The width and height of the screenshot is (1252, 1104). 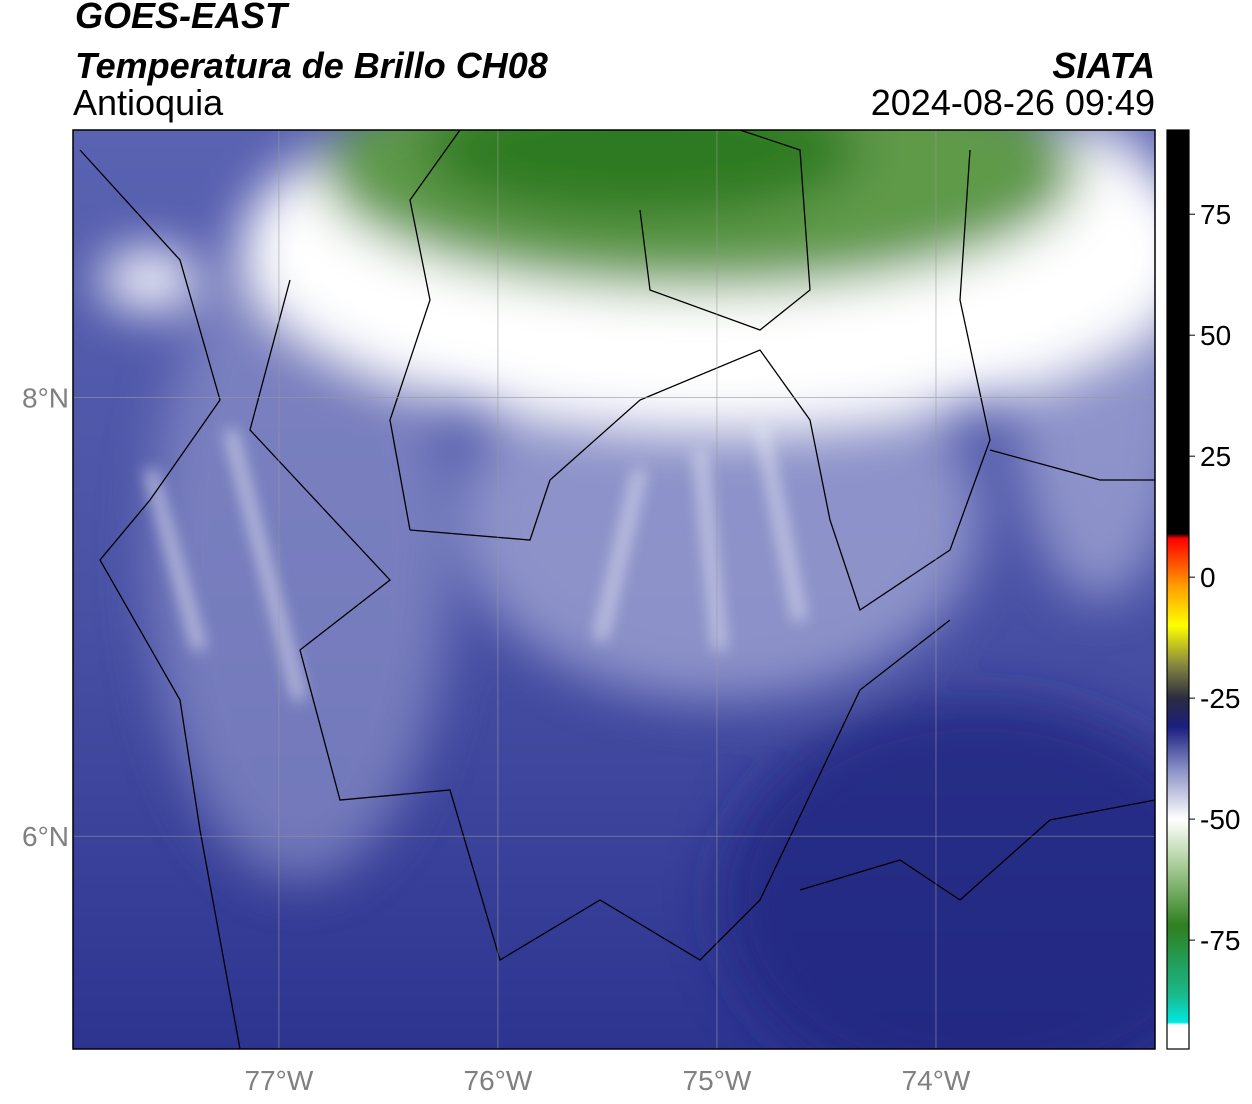 What do you see at coordinates (498, 1080) in the screenshot?
I see `x-tick-label: 76°W` at bounding box center [498, 1080].